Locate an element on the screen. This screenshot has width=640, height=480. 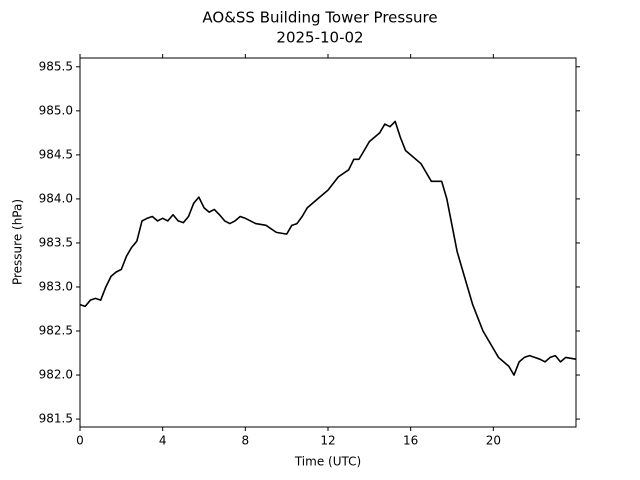
x-axis-label: Time (UTC) is located at coordinates (327, 462).